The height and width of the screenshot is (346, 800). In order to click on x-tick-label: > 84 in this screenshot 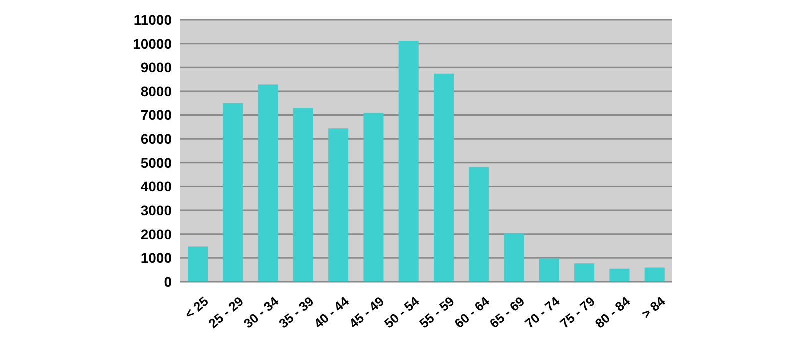, I will do `click(653, 307)`.